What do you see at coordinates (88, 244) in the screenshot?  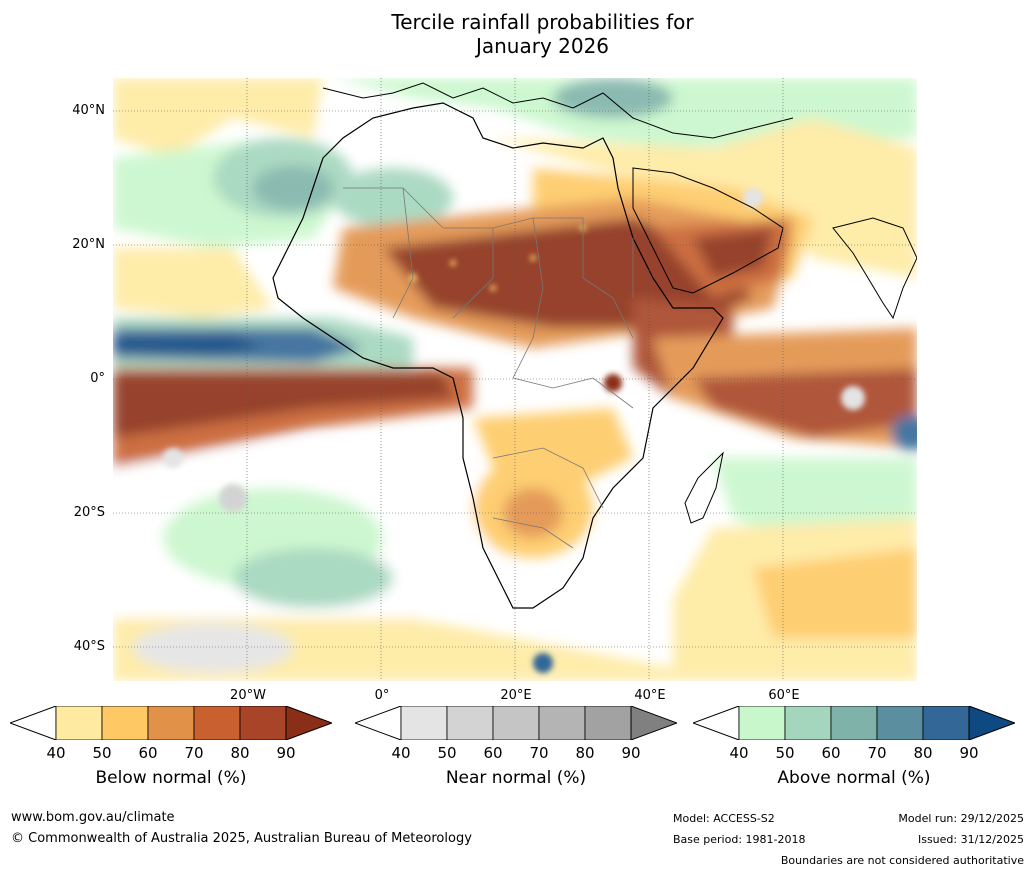 I see `lat-label-20n: 20°N` at bounding box center [88, 244].